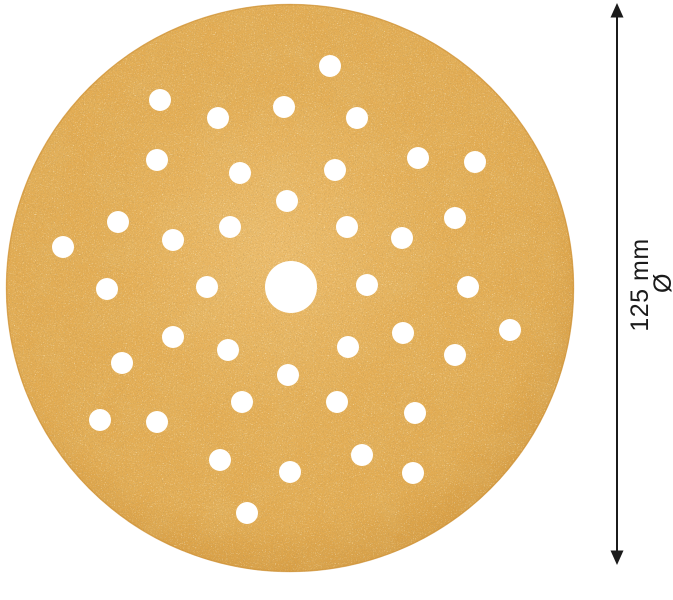 The width and height of the screenshot is (673, 600). I want to click on center-hole, so click(291, 287).